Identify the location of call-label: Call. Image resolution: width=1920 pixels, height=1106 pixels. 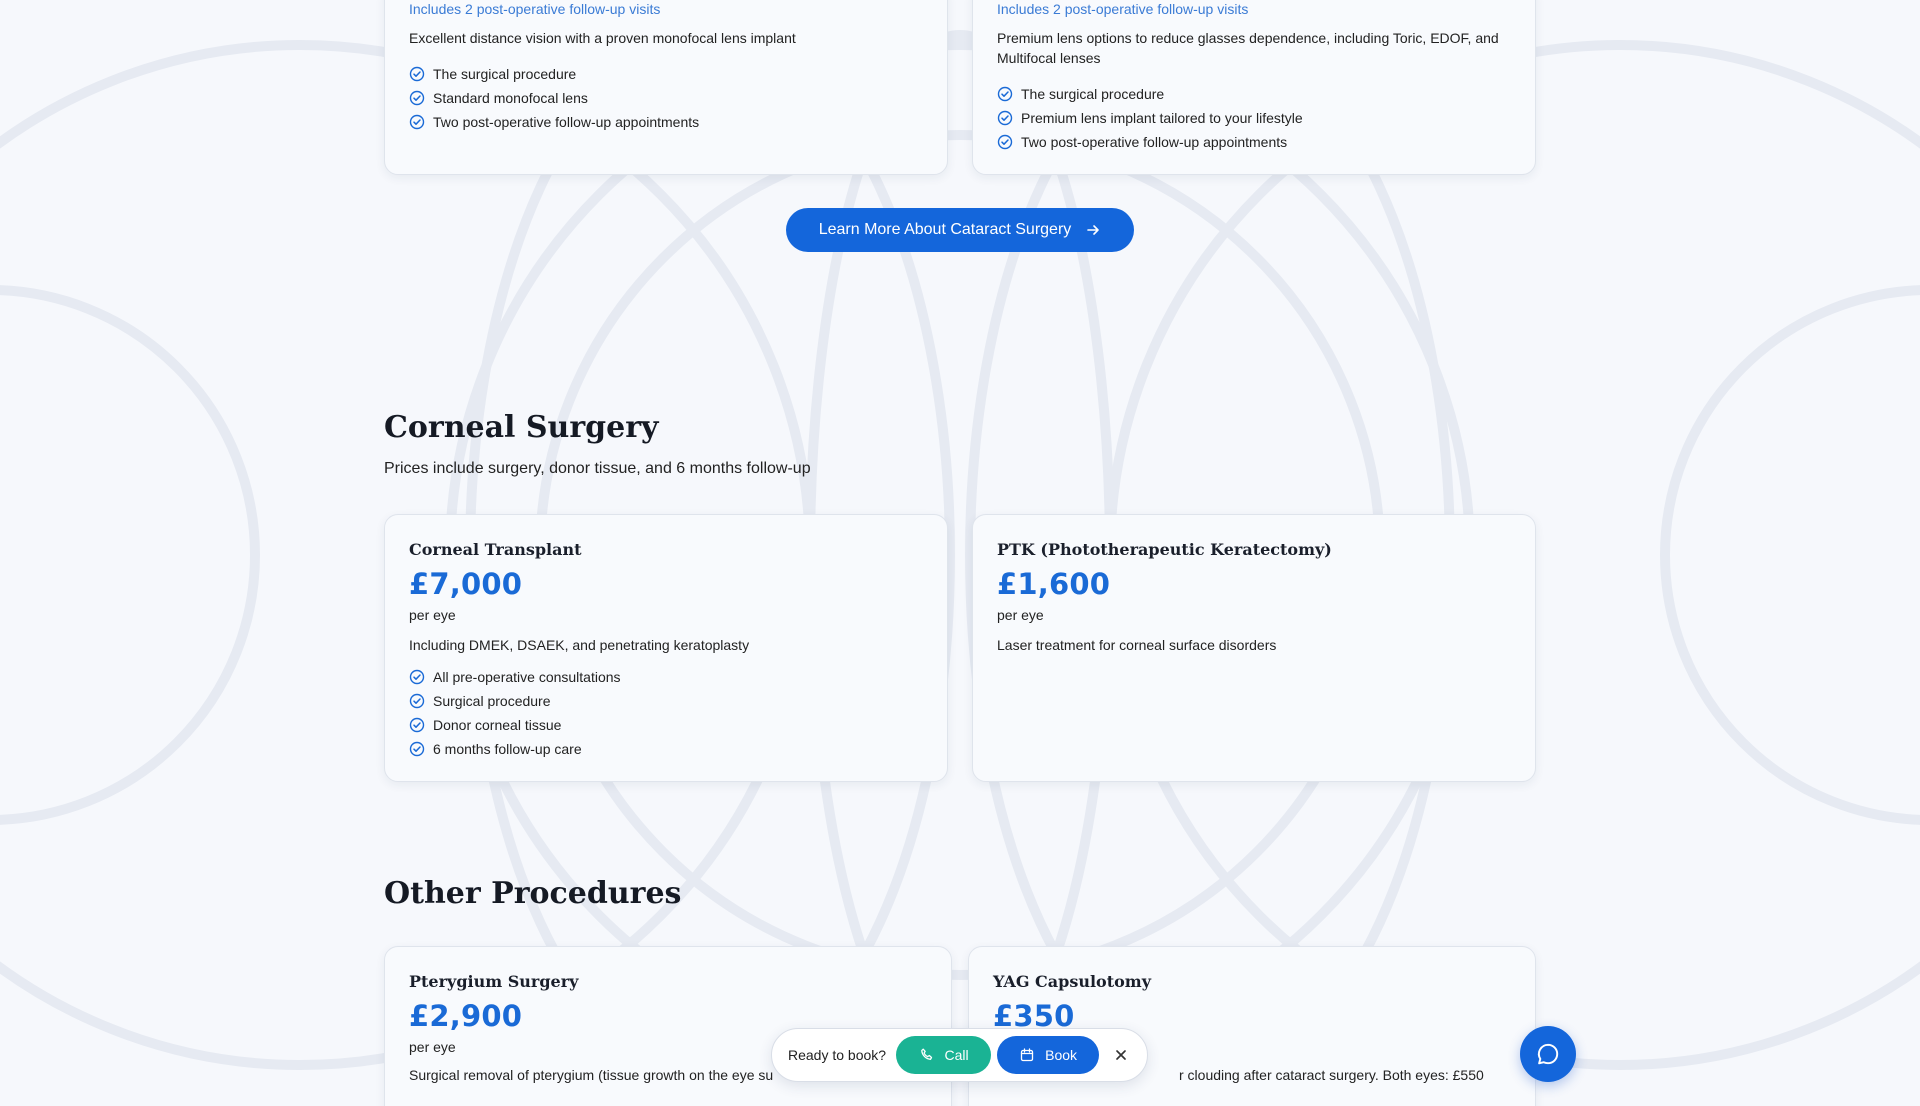
(956, 1055).